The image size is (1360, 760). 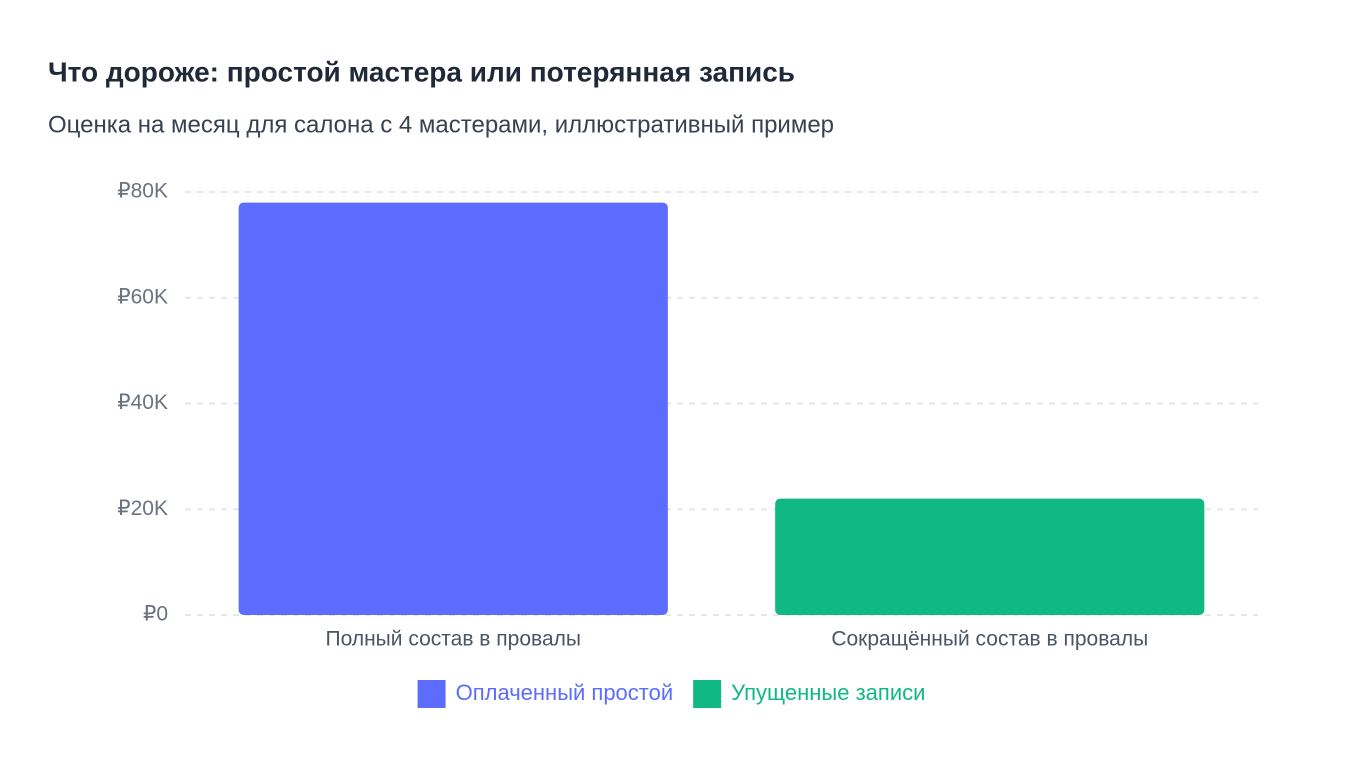 What do you see at coordinates (142, 296) in the screenshot?
I see `y-tick-label: ₽60K` at bounding box center [142, 296].